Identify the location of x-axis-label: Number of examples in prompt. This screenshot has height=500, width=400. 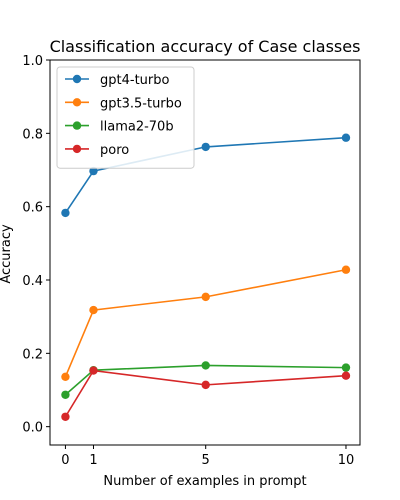
(204, 481).